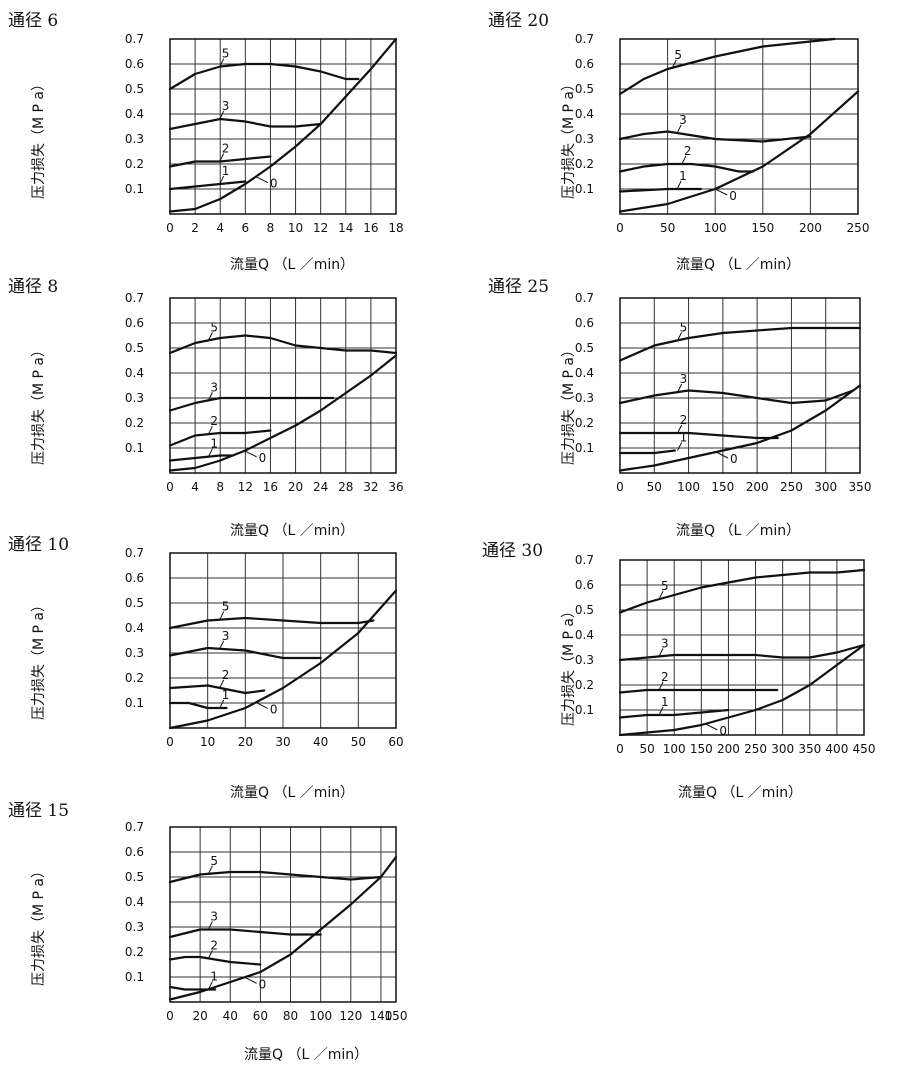 The image size is (913, 1068). What do you see at coordinates (274, 709) in the screenshot?
I see `series-label-0: 0` at bounding box center [274, 709].